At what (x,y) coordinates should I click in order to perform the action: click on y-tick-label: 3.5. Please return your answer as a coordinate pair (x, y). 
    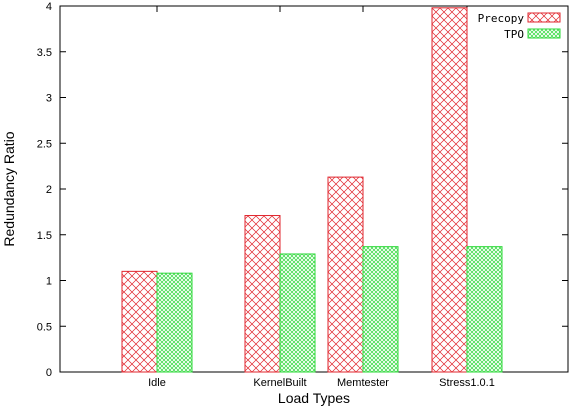
    Looking at the image, I should click on (44, 53).